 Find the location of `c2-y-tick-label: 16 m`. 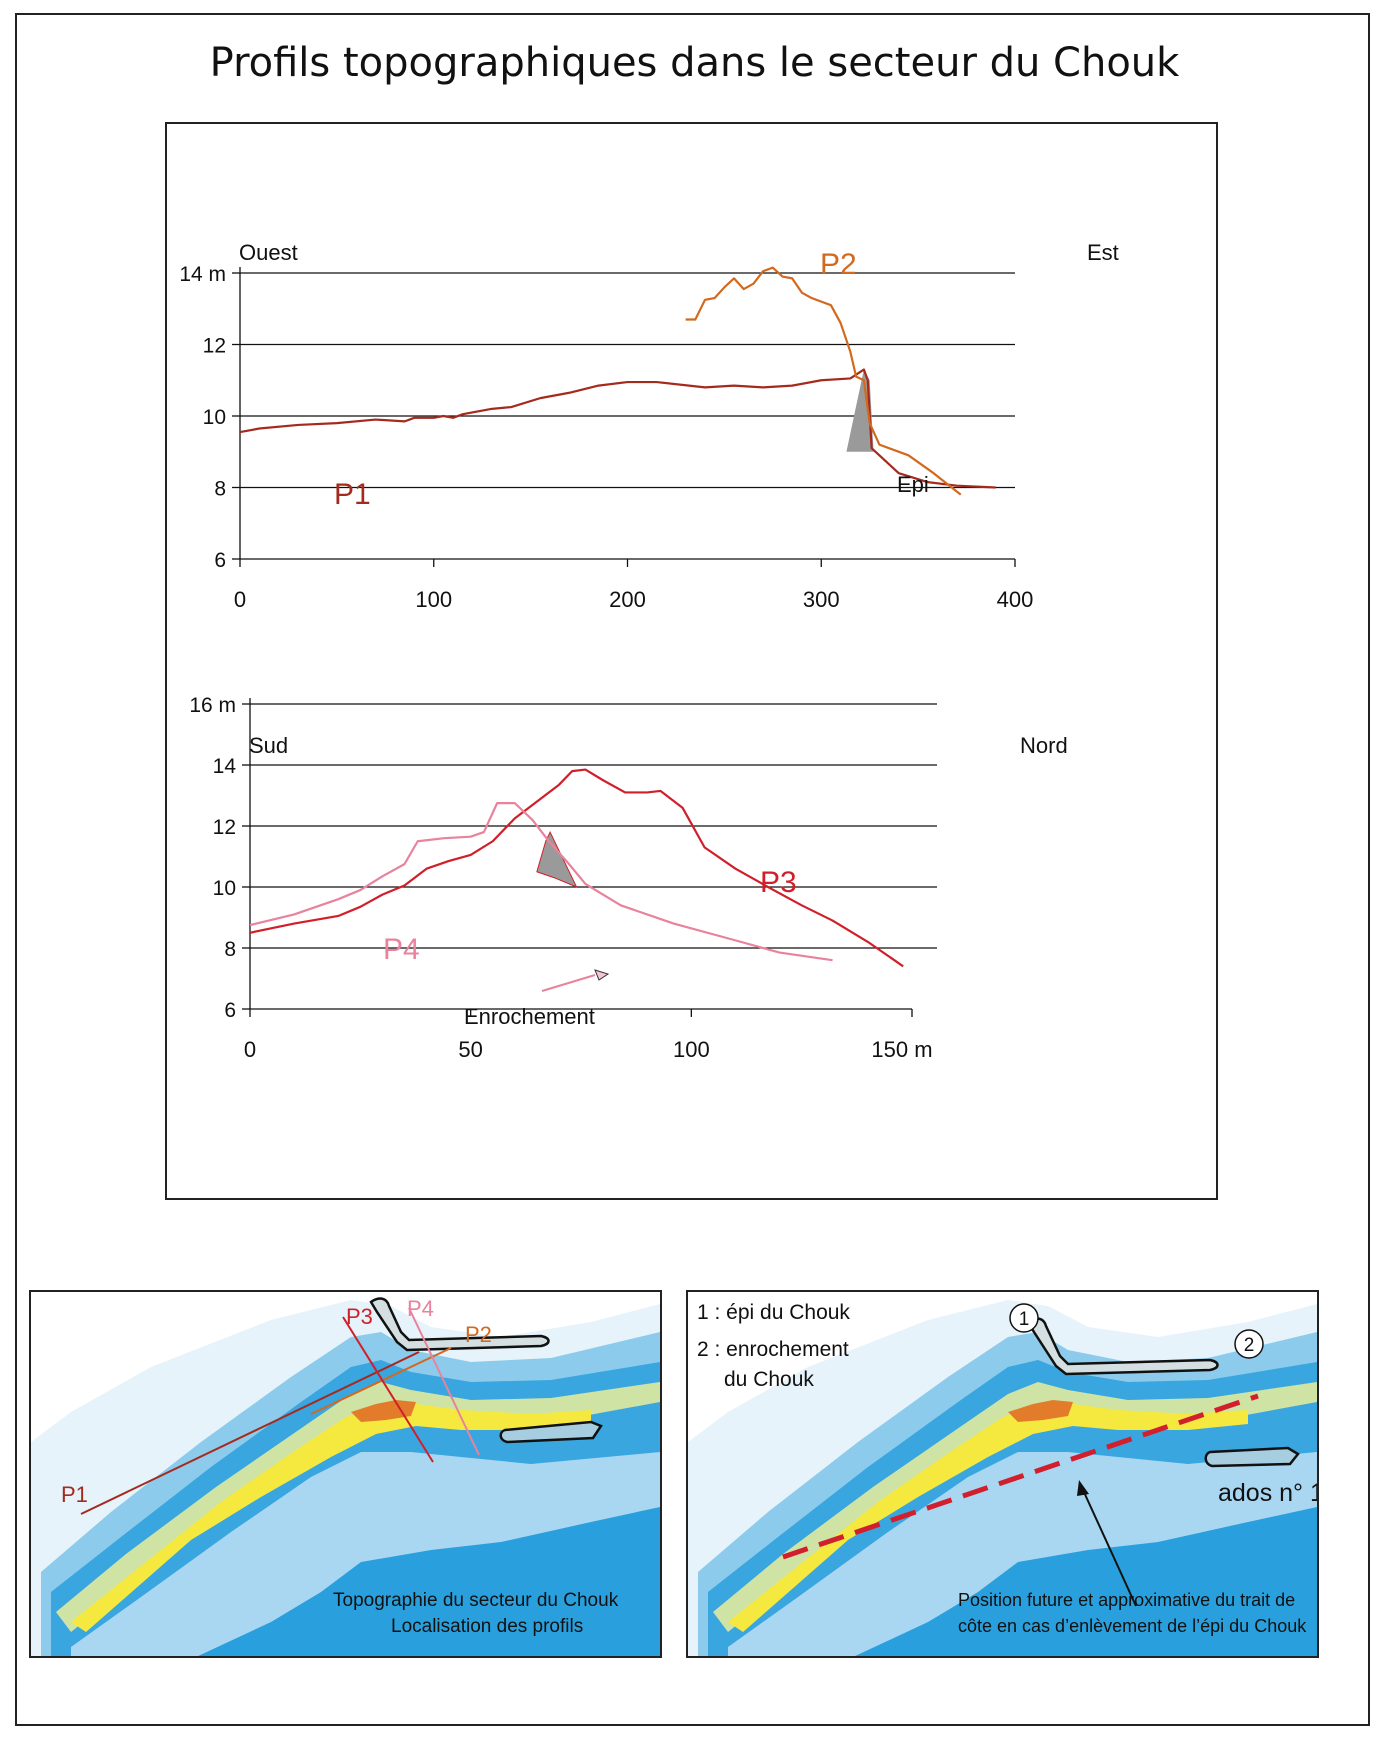

c2-y-tick-label: 16 m is located at coordinates (212, 705).